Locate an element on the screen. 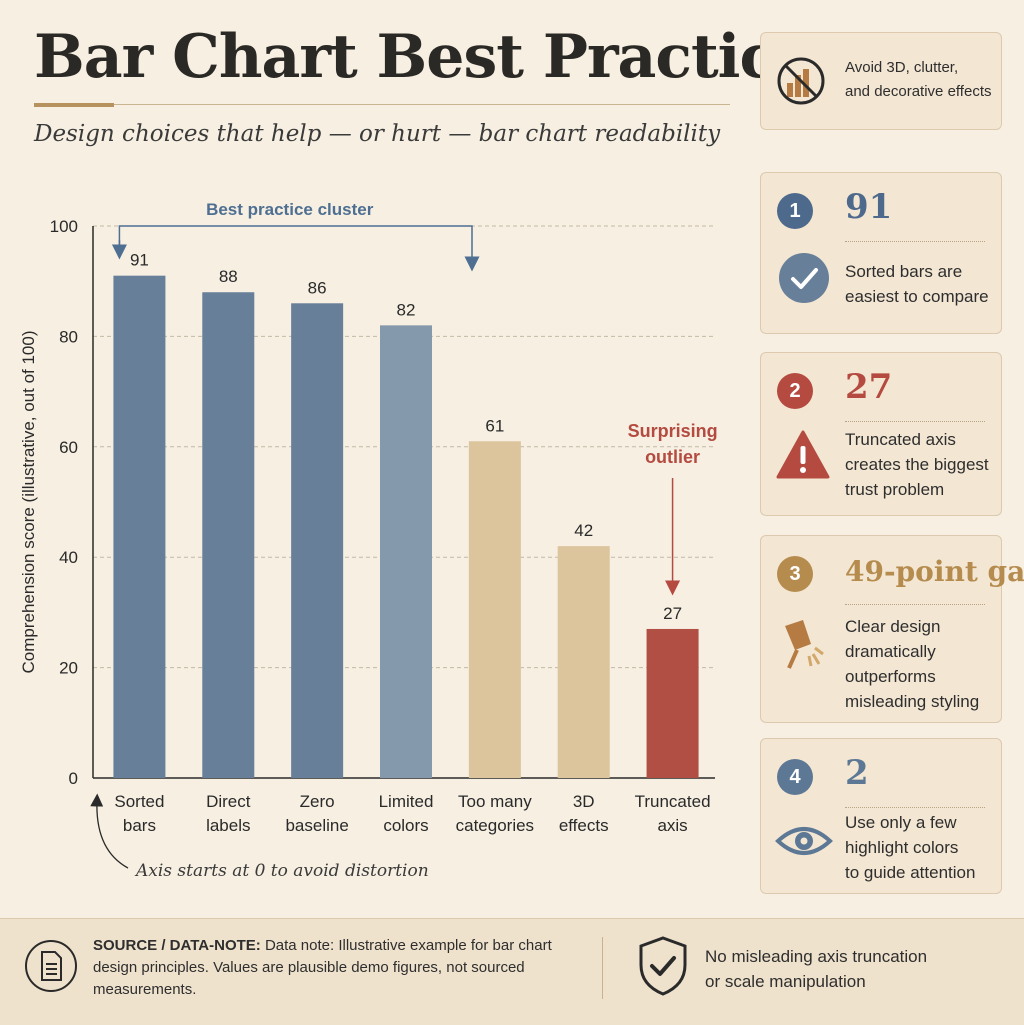 The height and width of the screenshot is (1025, 1024). check-circle-icon is located at coordinates (804, 278).